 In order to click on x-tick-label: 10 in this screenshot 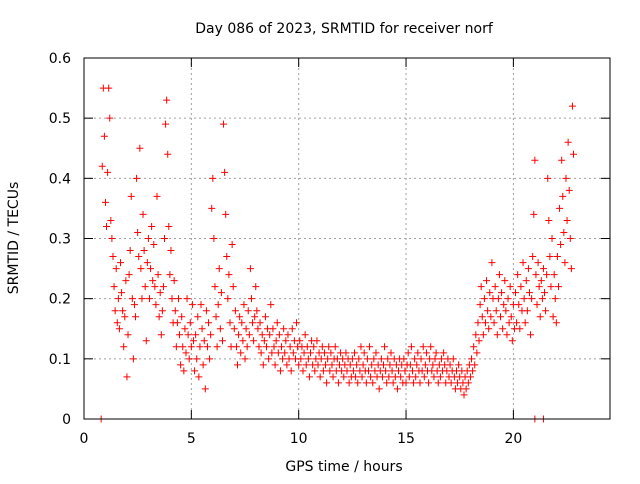, I will do `click(299, 439)`.